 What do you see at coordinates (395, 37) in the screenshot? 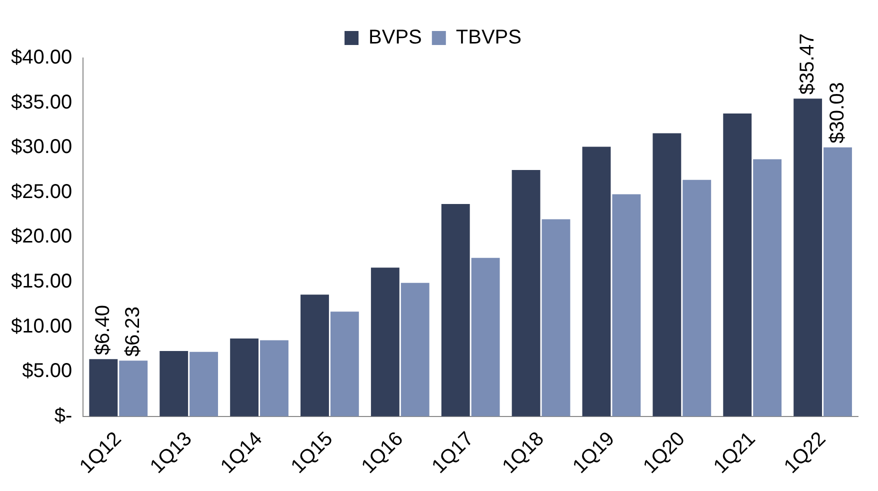
I see `legend-label: BVPS` at bounding box center [395, 37].